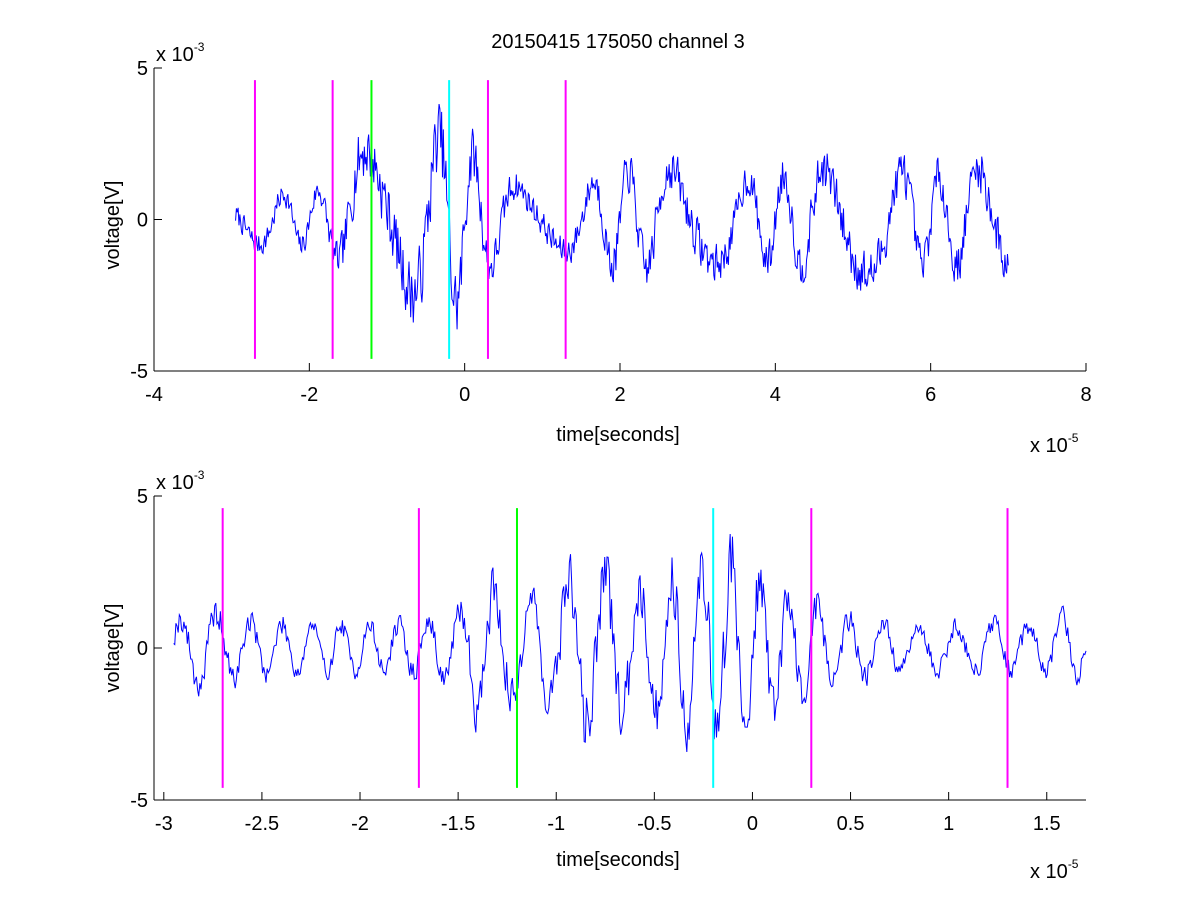  What do you see at coordinates (309, 395) in the screenshot?
I see `top-chart-x-tick-label: -2` at bounding box center [309, 395].